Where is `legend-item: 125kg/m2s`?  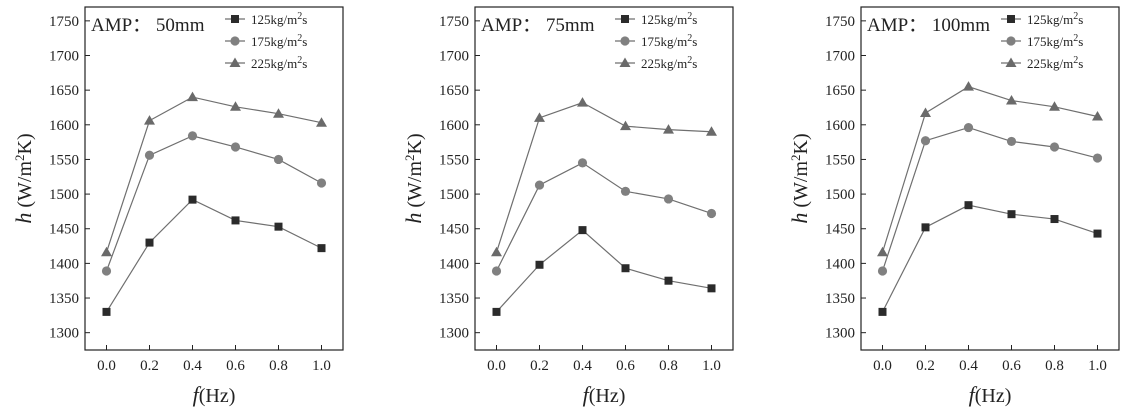 legend-item: 125kg/m2s is located at coordinates (266, 19).